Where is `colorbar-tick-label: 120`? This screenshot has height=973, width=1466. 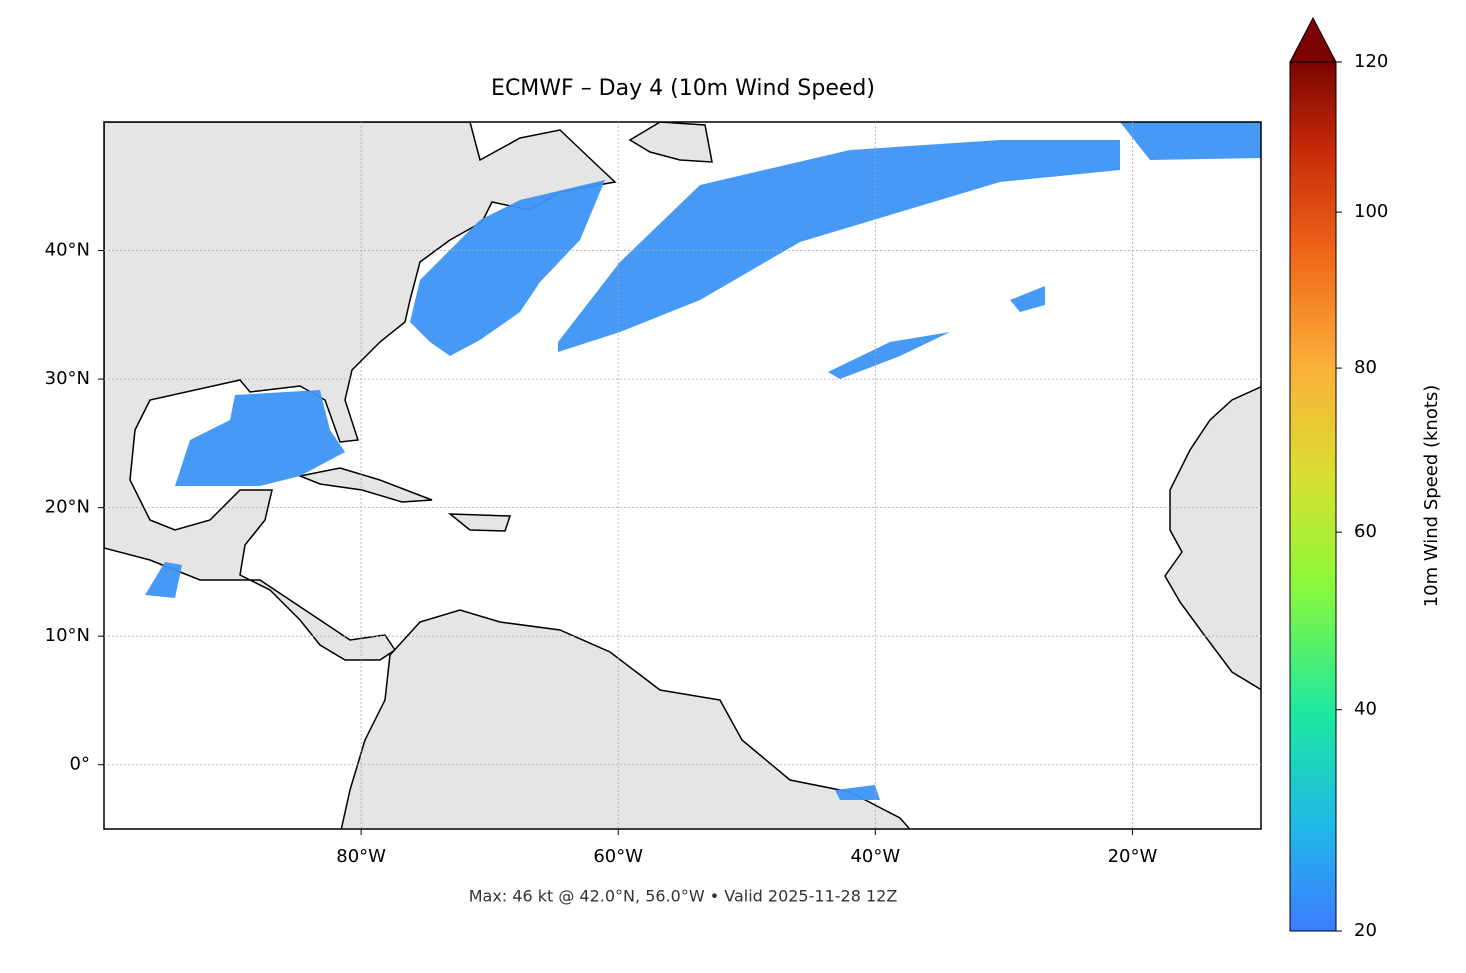 colorbar-tick-label: 120 is located at coordinates (1371, 61).